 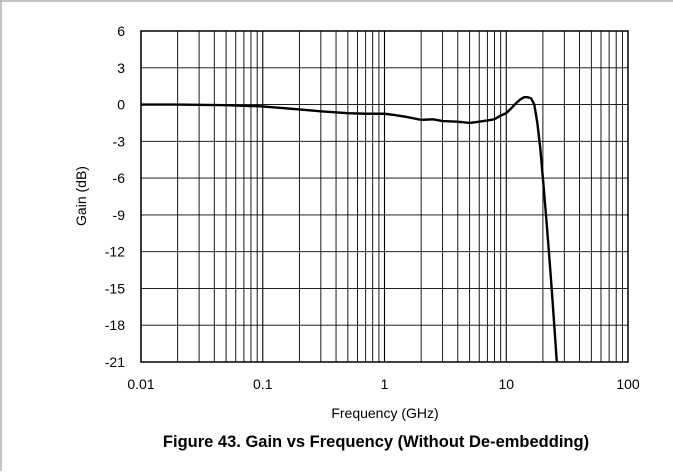 What do you see at coordinates (384, 413) in the screenshot?
I see `x-axis-label: Frequency (GHz)` at bounding box center [384, 413].